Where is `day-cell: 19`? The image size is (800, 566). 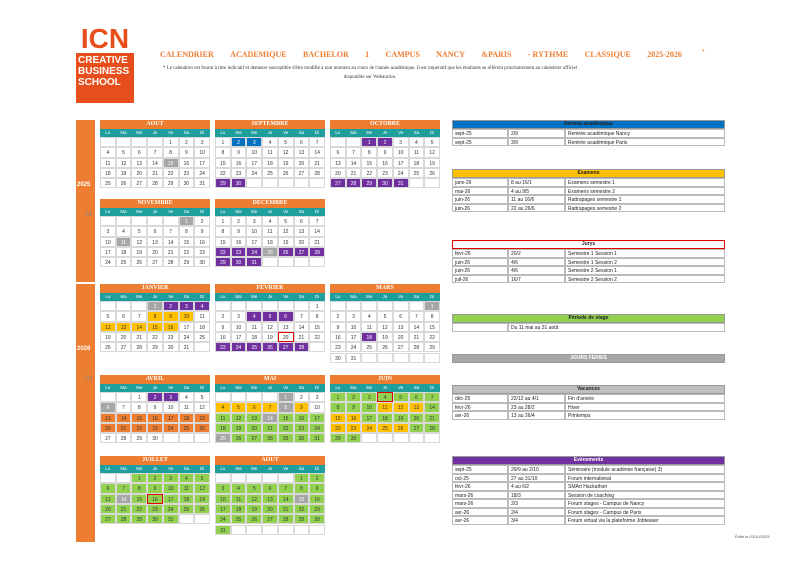 day-cell: 19 is located at coordinates (285, 162).